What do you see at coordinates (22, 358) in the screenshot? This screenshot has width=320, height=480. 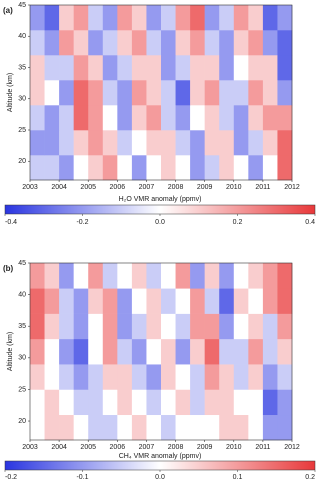 I see `y-tick-label: 30` at bounding box center [22, 358].